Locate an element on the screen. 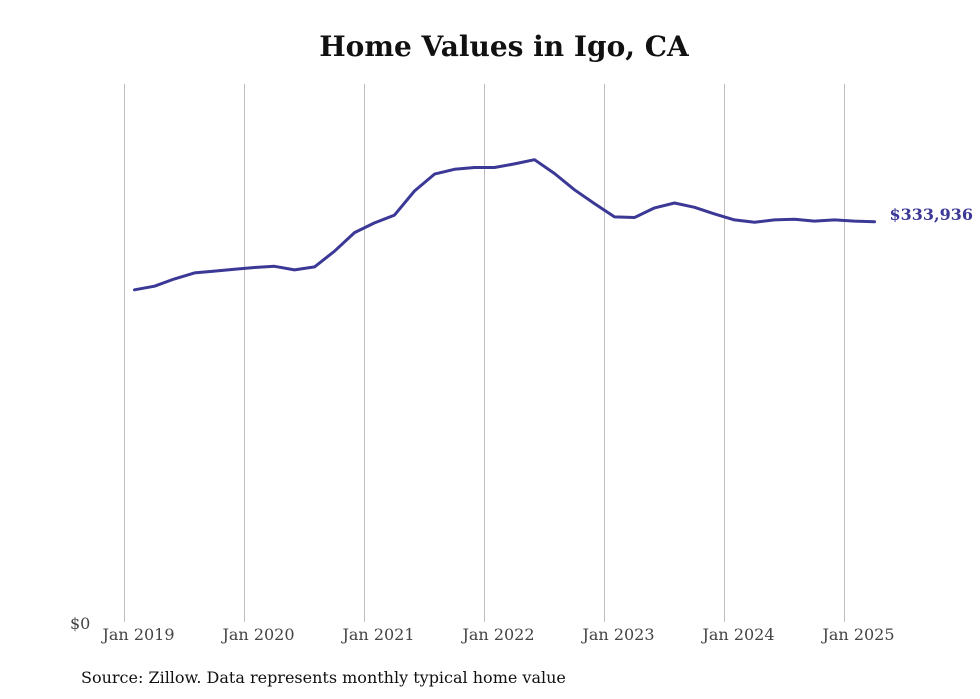  y-tick-label-zero: $0 is located at coordinates (80, 623).